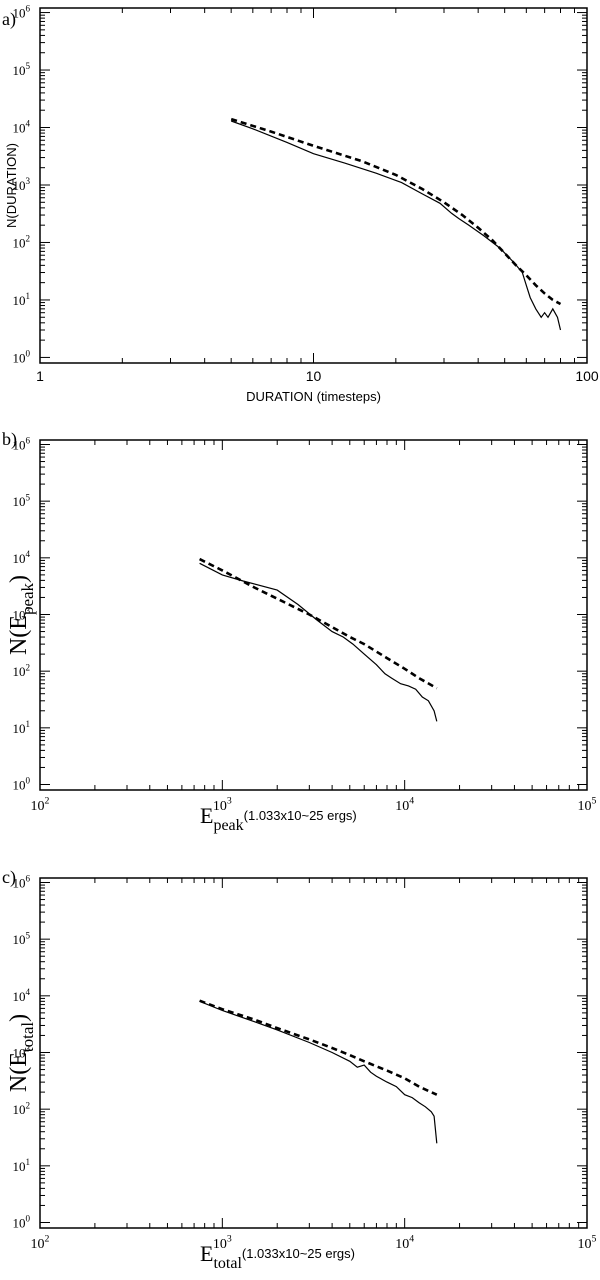 This screenshot has height=1280, width=600. What do you see at coordinates (9, 19) in the screenshot?
I see `panel-label: a)` at bounding box center [9, 19].